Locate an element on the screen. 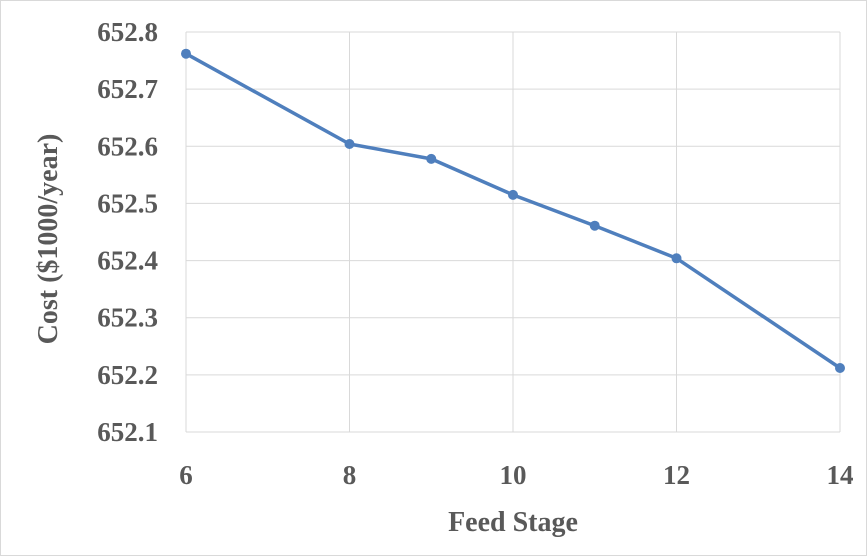  x-tick-label: 10 is located at coordinates (513, 475).